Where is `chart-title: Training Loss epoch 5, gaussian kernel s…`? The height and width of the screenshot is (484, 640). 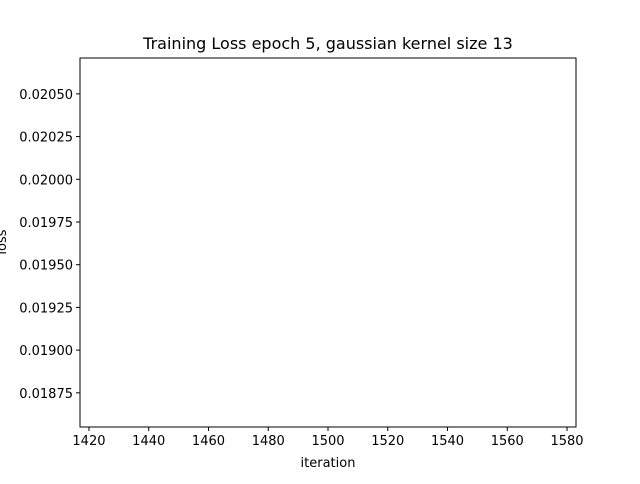 chart-title: Training Loss epoch 5, gaussian kernel s… is located at coordinates (327, 43).